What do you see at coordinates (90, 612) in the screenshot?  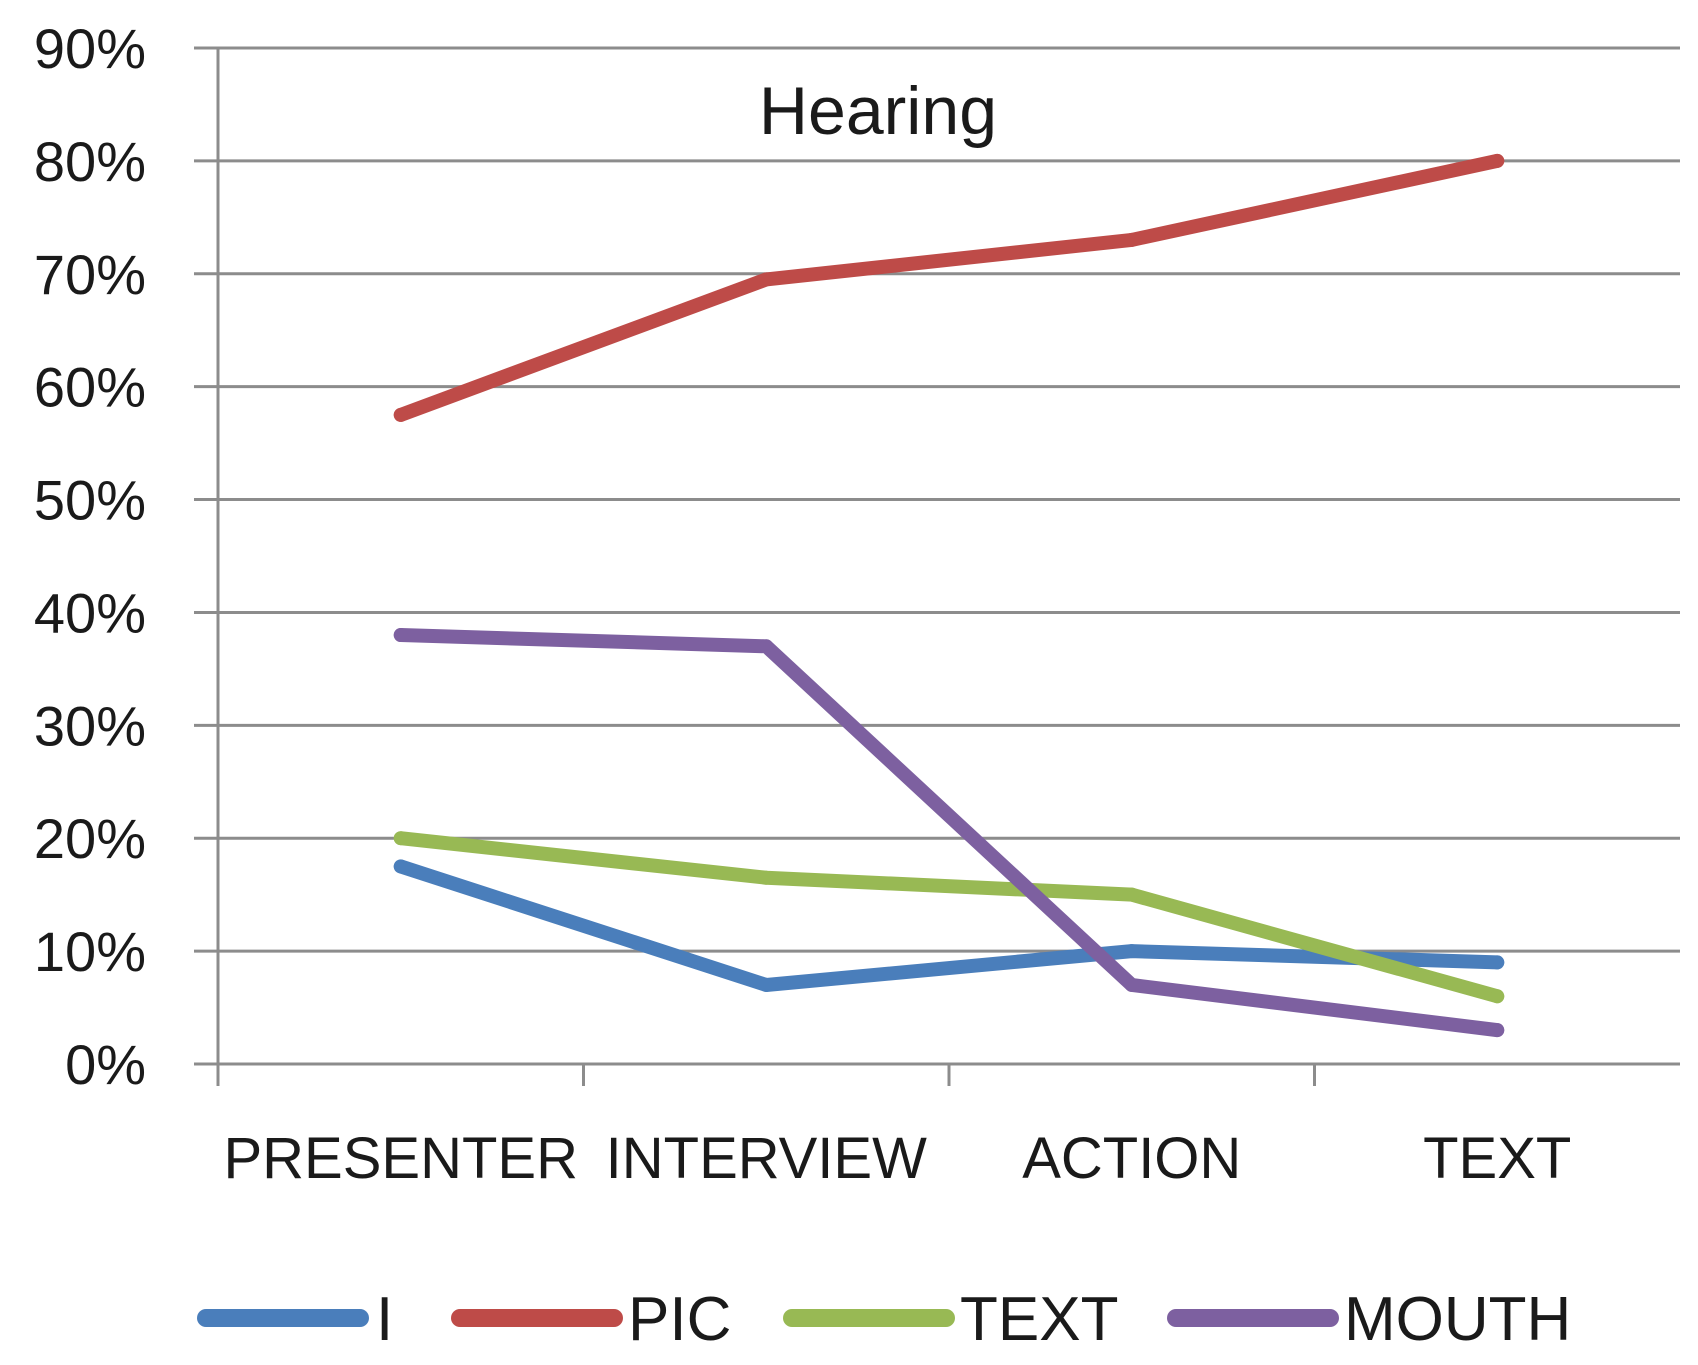 I see `y-tick-label: 40%` at bounding box center [90, 612].